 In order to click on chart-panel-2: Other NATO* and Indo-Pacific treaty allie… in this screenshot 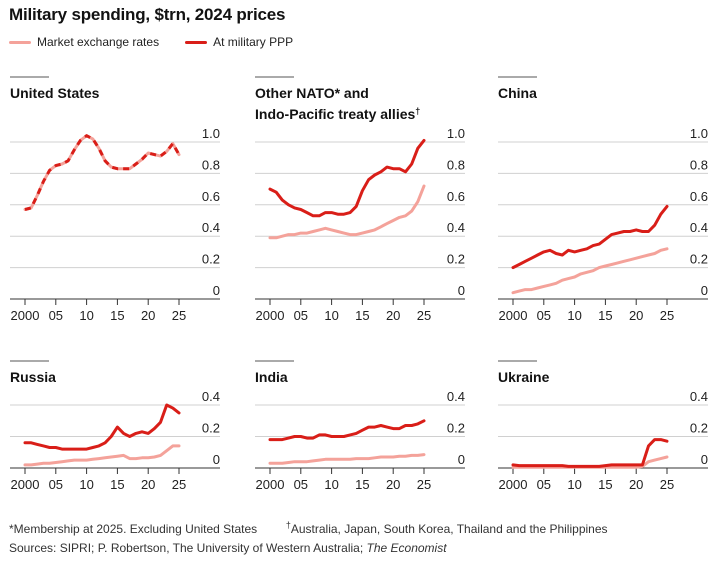, I will do `click(360, 199)`.